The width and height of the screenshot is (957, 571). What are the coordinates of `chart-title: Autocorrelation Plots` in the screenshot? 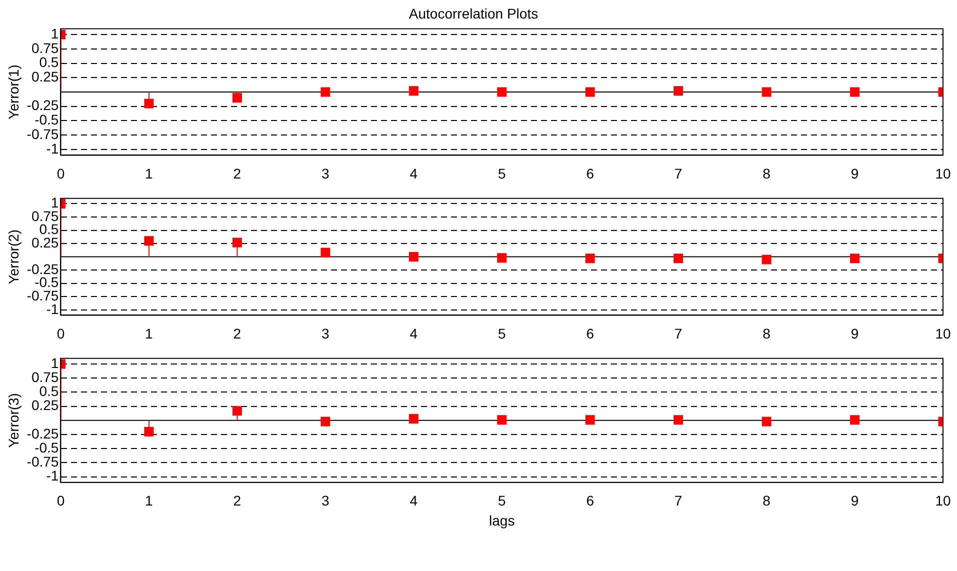 It's located at (473, 13).